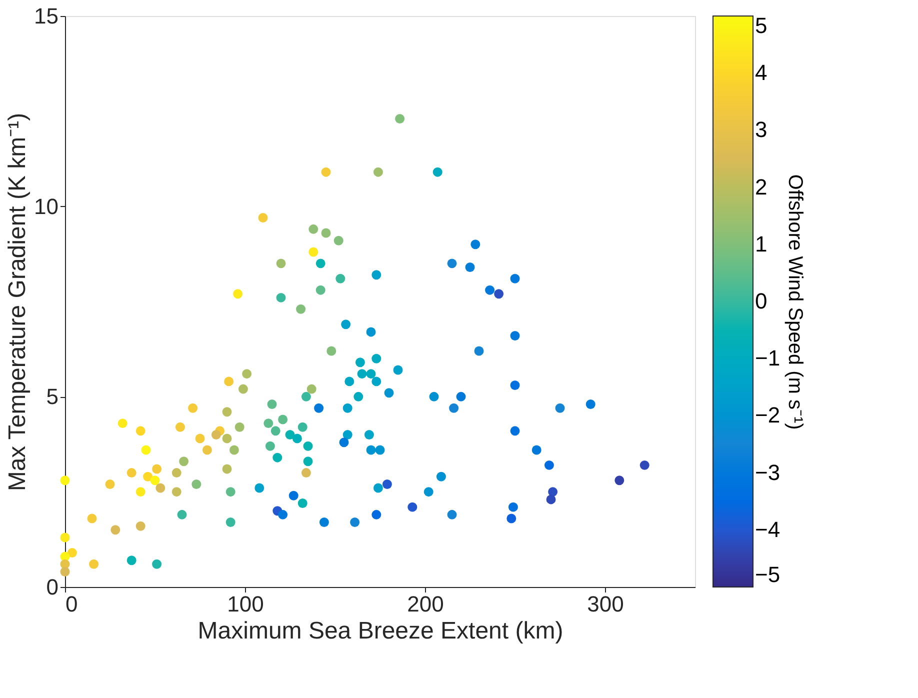 The height and width of the screenshot is (698, 918). I want to click on color-bar-label: −5, so click(767, 574).